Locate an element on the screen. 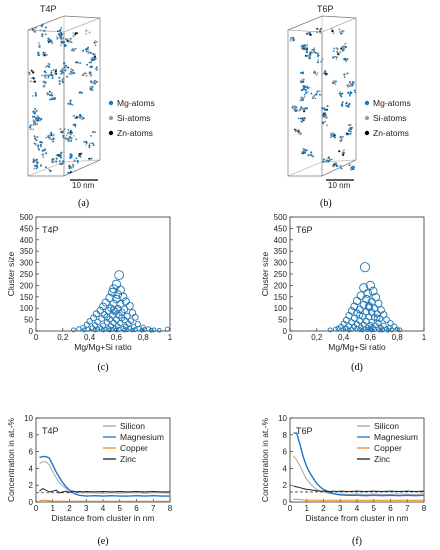 This screenshot has height=550, width=440. chart-f-ytick-label: 6 is located at coordinates (285, 452).